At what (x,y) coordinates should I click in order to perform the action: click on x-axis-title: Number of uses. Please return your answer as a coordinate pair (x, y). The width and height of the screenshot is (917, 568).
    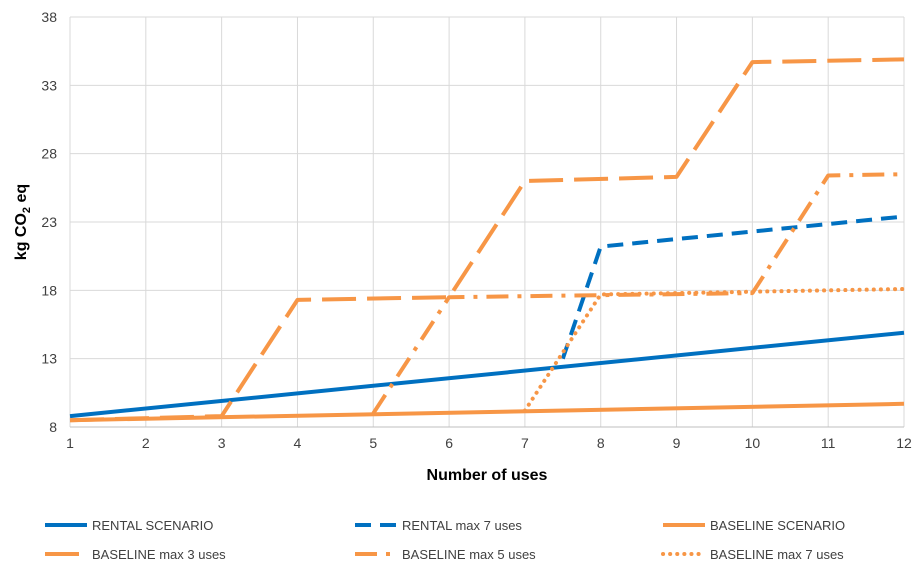
    Looking at the image, I should click on (487, 475).